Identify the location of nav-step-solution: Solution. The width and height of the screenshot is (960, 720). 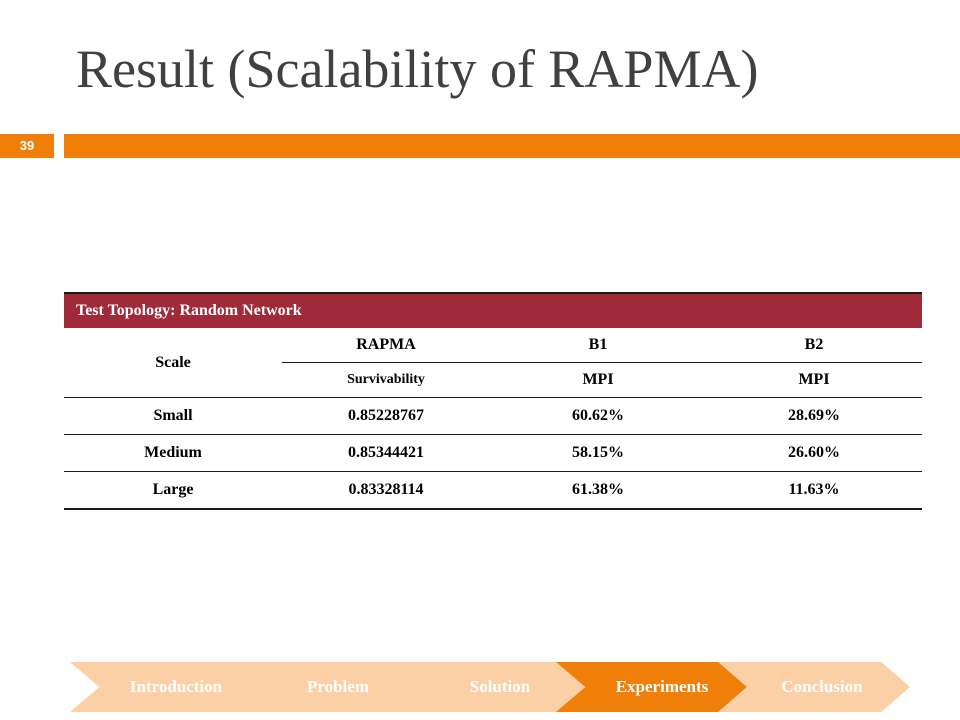
(492, 687).